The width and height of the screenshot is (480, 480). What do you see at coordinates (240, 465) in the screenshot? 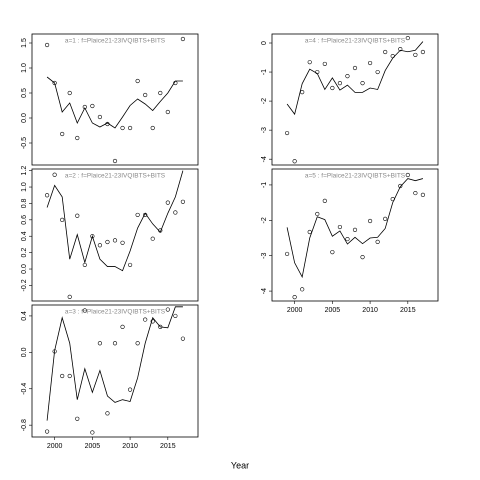
I see `x-axis-label: Year` at bounding box center [240, 465].